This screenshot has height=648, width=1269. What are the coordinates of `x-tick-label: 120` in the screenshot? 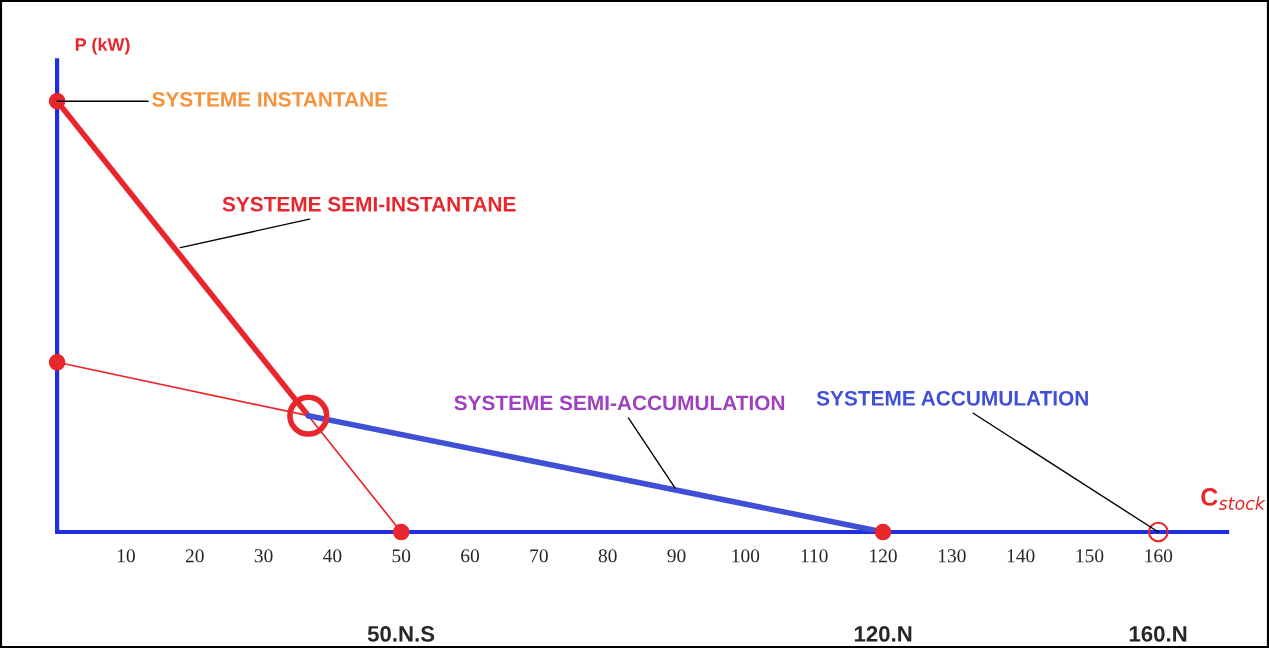 It's located at (883, 556).